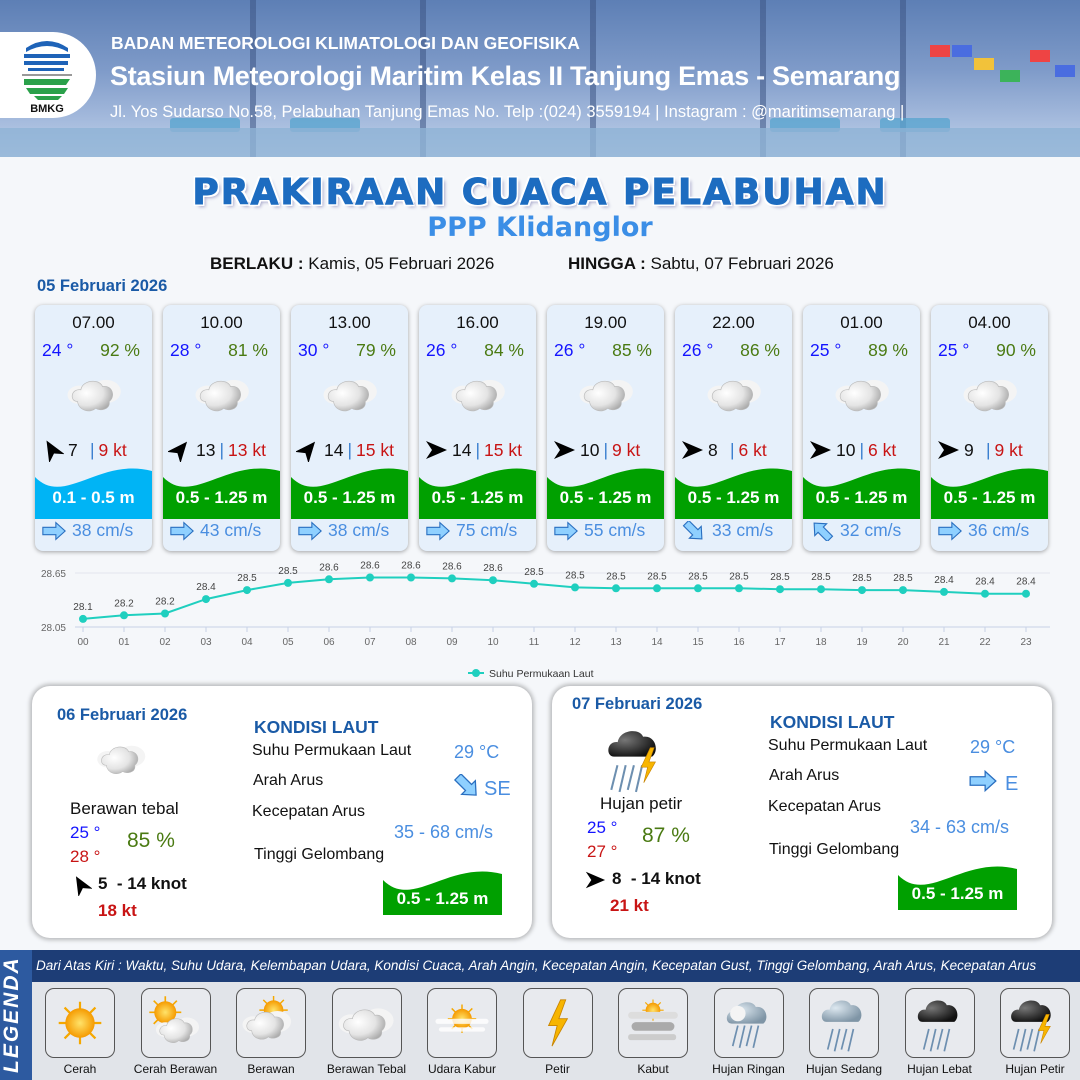 The image size is (1080, 1080). What do you see at coordinates (462, 1069) in the screenshot?
I see `legend-item-label: Udara Kabur` at bounding box center [462, 1069].